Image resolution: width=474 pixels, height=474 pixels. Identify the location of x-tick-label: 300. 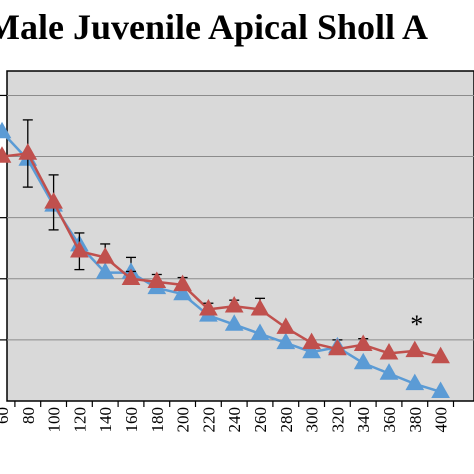
(312, 420).